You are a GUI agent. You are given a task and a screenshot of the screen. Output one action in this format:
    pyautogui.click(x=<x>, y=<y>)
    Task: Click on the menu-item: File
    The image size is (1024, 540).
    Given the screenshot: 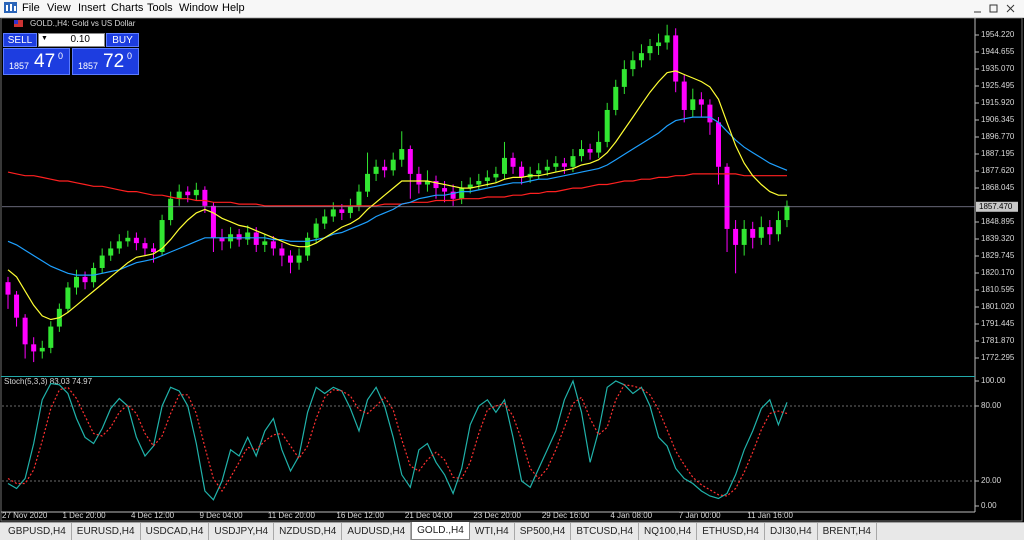 What is the action you would take?
    pyautogui.click(x=31, y=8)
    